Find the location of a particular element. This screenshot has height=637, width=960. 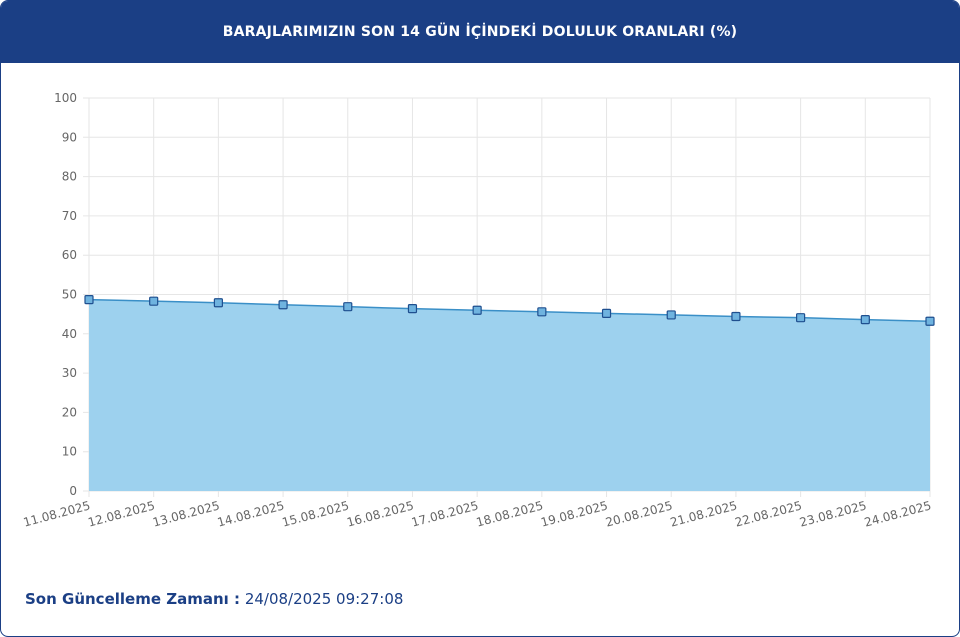

x-tick-label: 11.08.2025 is located at coordinates (57, 513).